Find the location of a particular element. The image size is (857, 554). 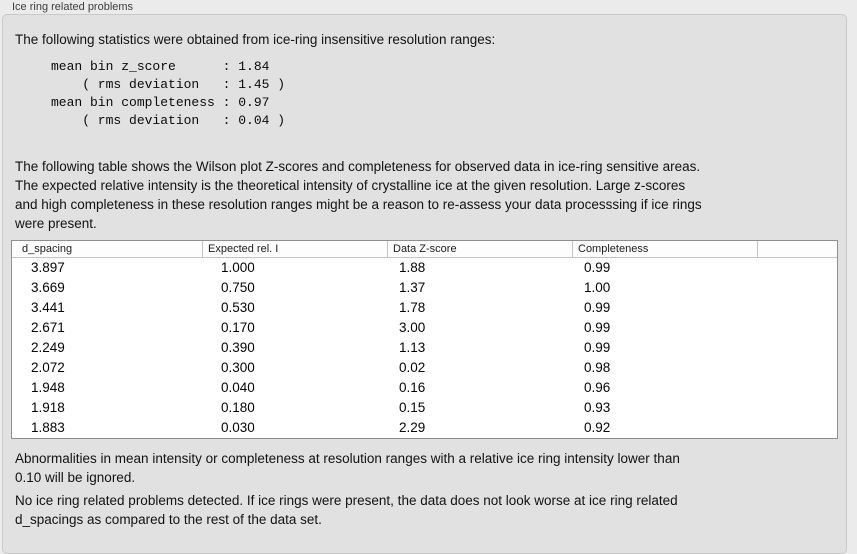

cell-d-spacing: 2.249 is located at coordinates (48, 347).